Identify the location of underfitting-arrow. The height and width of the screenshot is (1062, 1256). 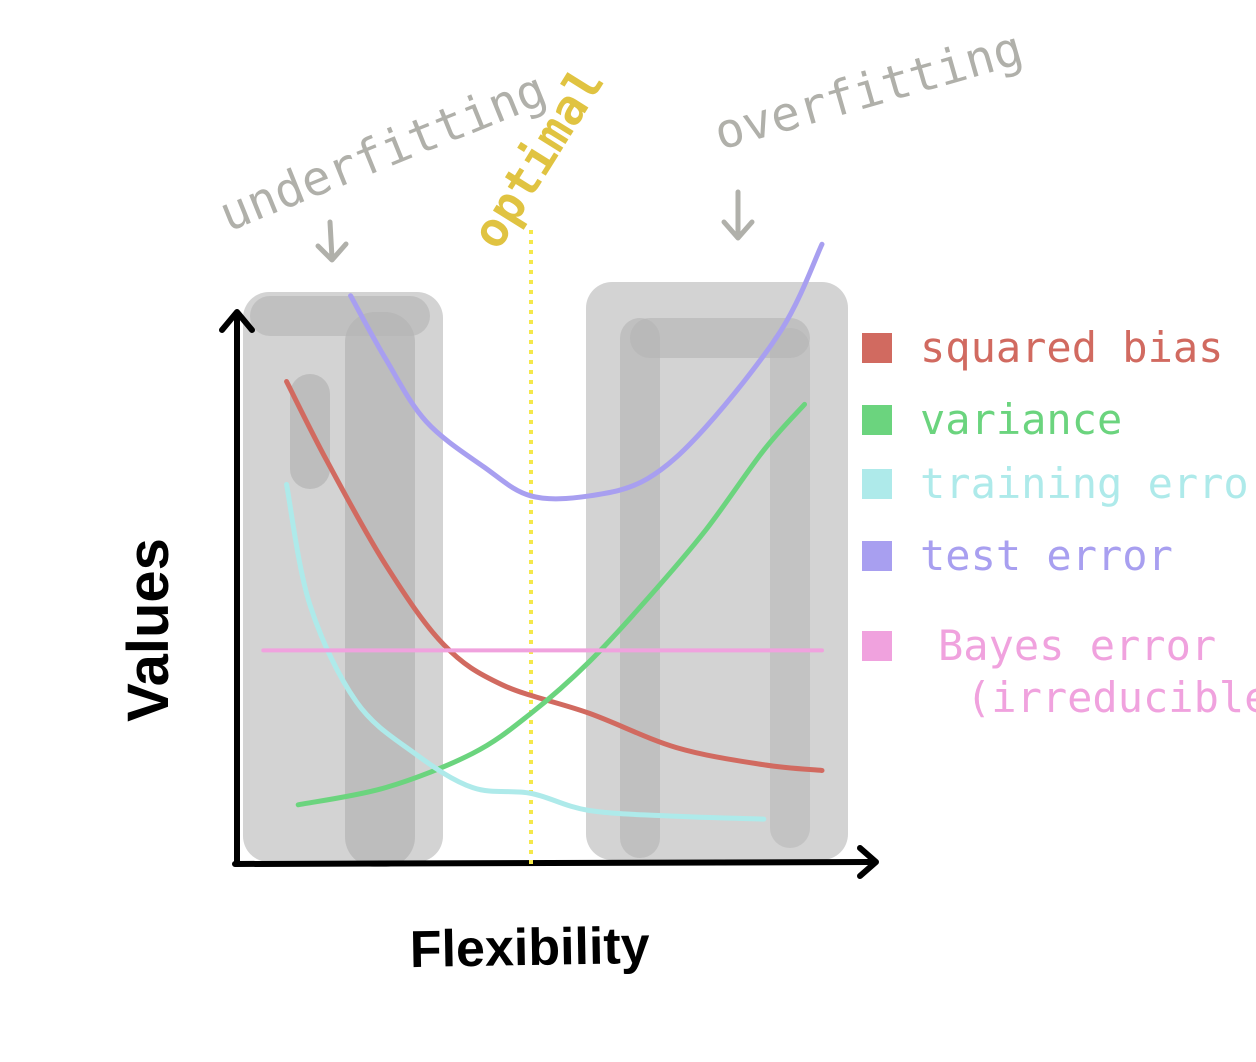
(332, 241).